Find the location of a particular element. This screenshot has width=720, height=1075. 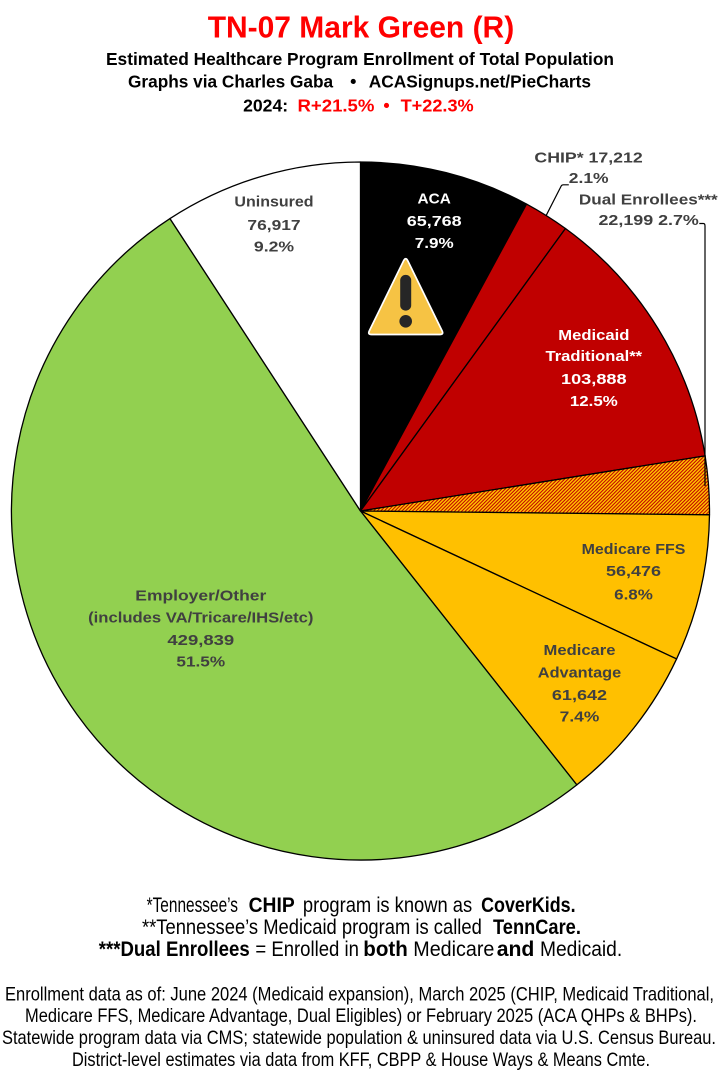

svg-text: *Tennessee’s is located at coordinates (192, 905).